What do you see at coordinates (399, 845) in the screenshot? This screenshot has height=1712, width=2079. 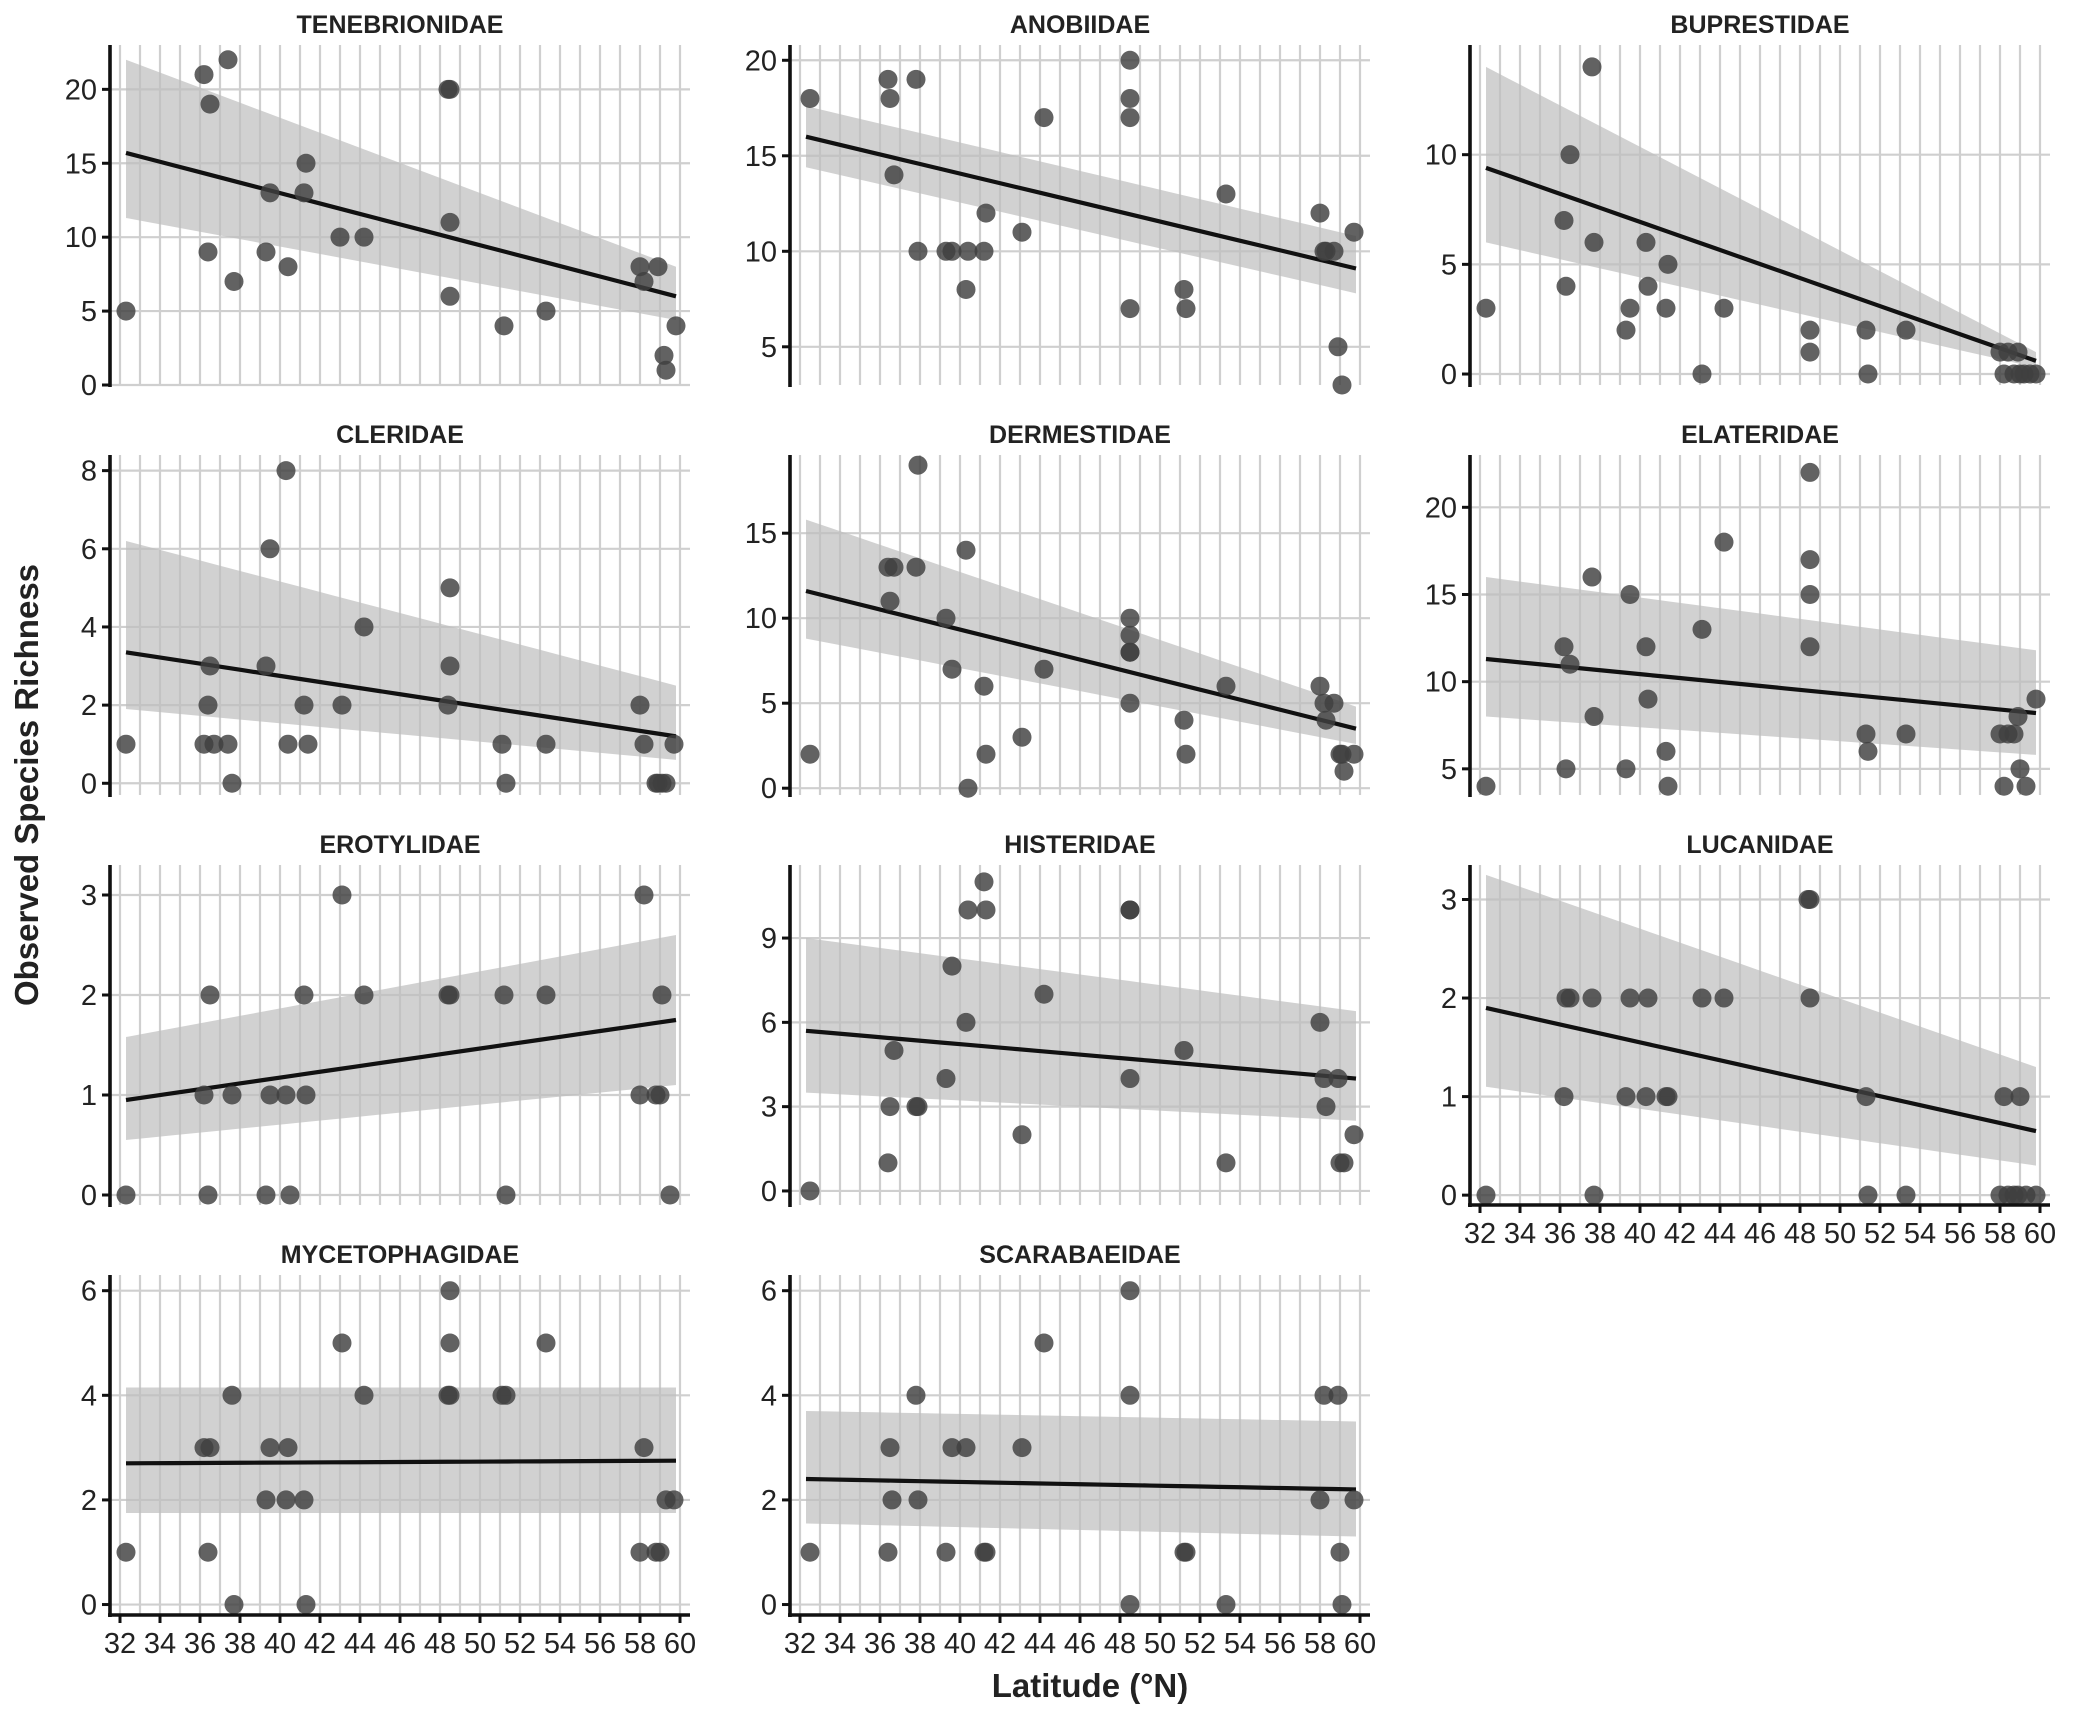 I see `panel-title: EROTYLIDAE` at bounding box center [399, 845].